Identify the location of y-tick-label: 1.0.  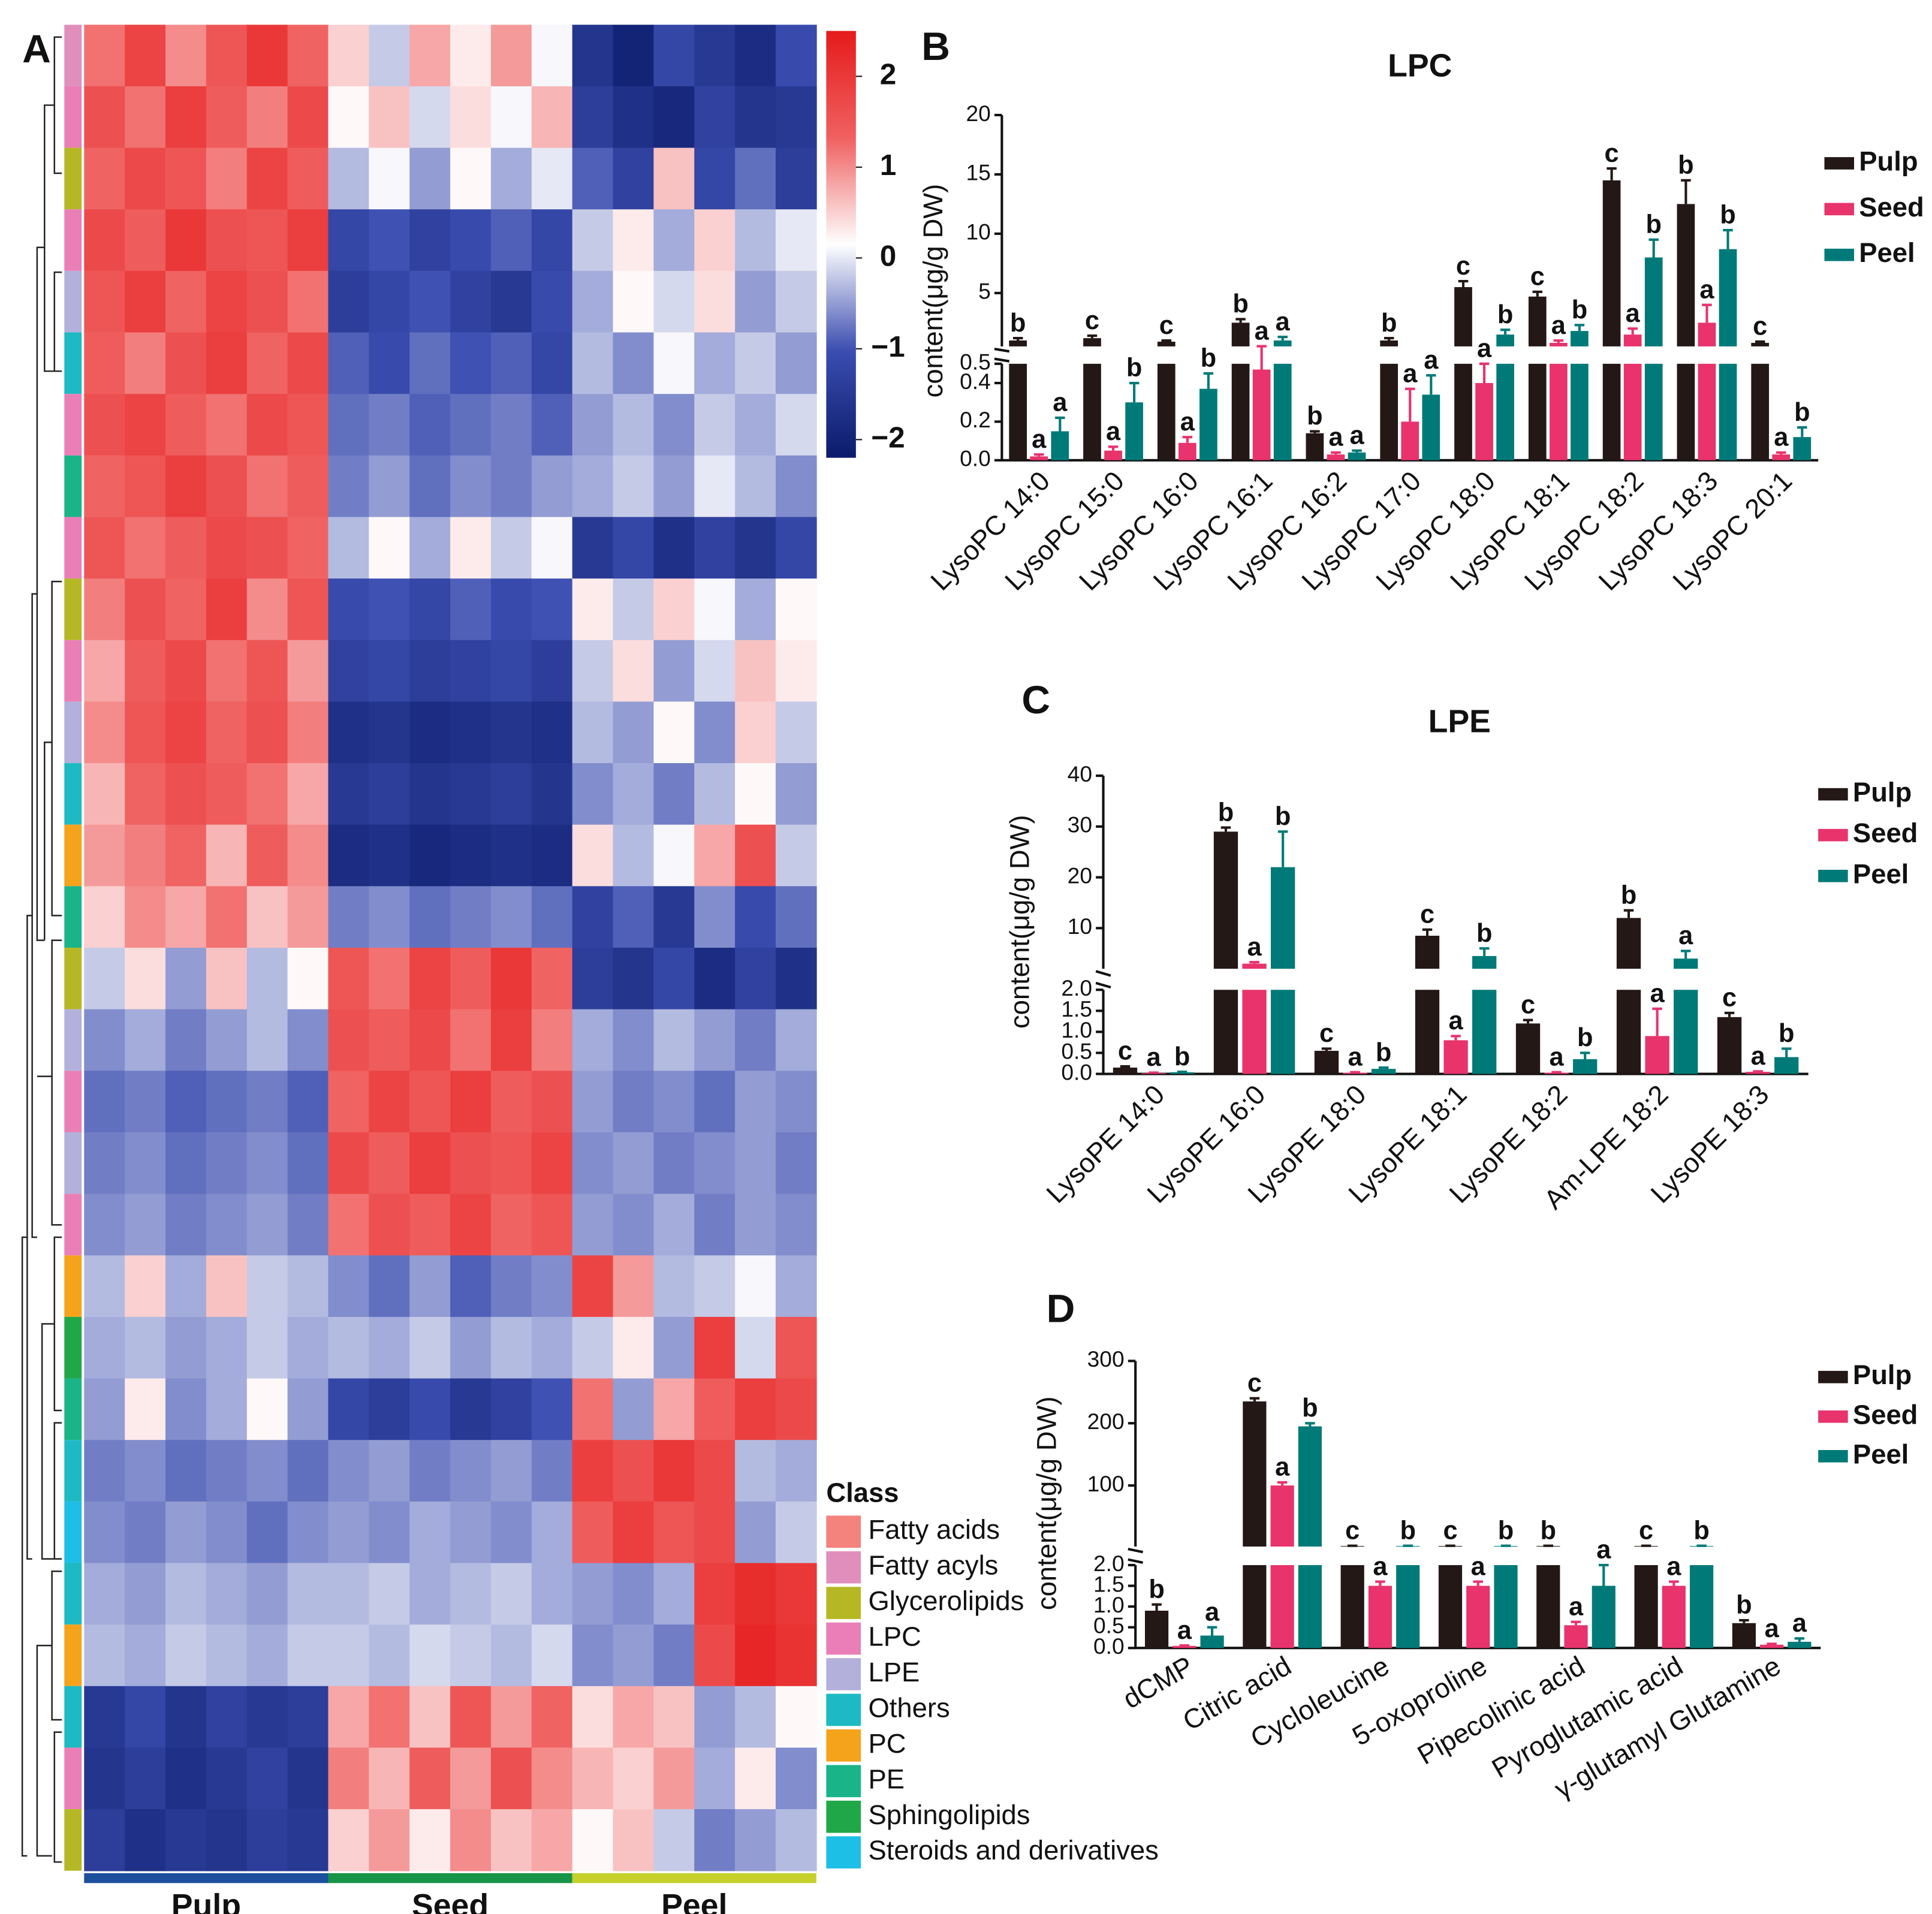
(1109, 1604).